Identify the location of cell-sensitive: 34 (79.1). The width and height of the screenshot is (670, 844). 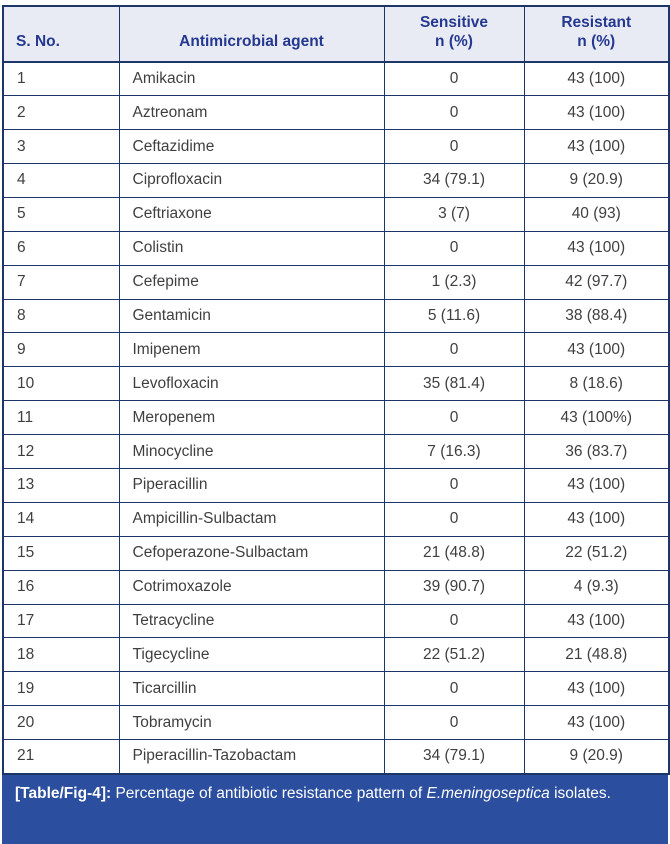
(454, 757).